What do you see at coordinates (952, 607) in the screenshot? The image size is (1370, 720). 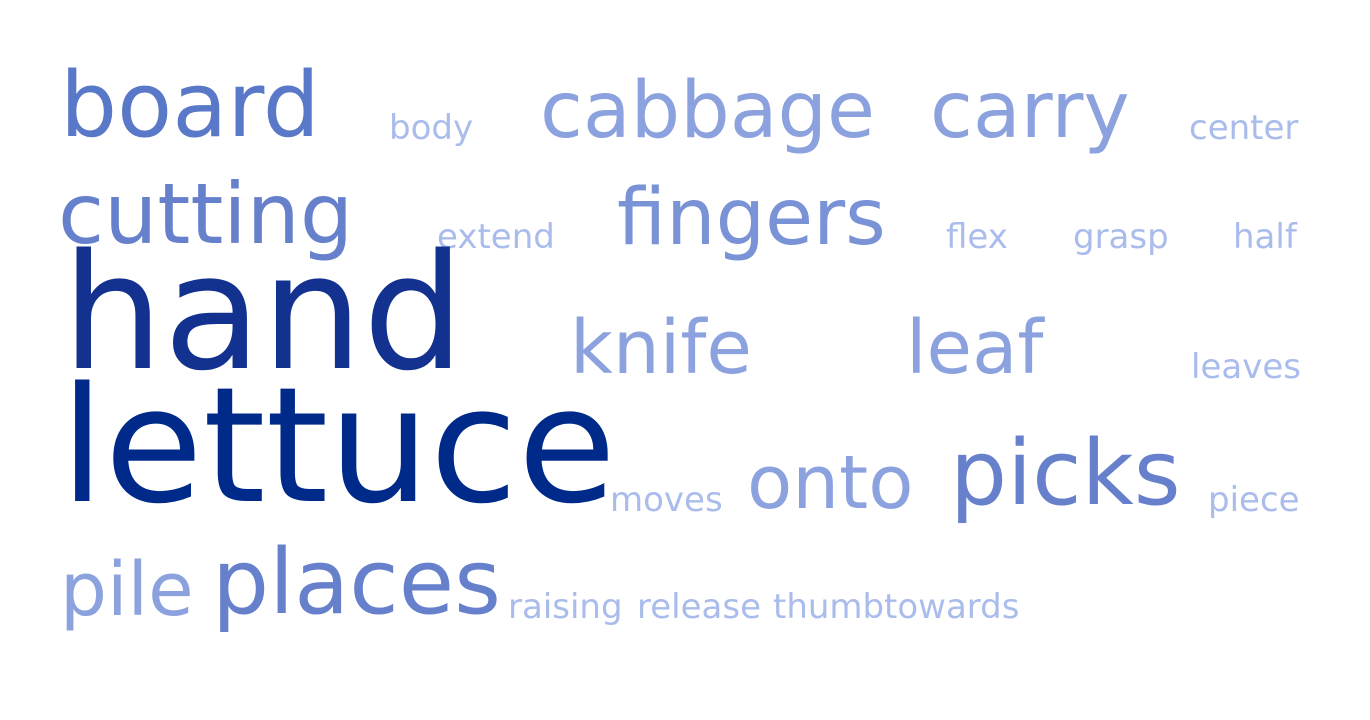 I see `word-towards: towards` at bounding box center [952, 607].